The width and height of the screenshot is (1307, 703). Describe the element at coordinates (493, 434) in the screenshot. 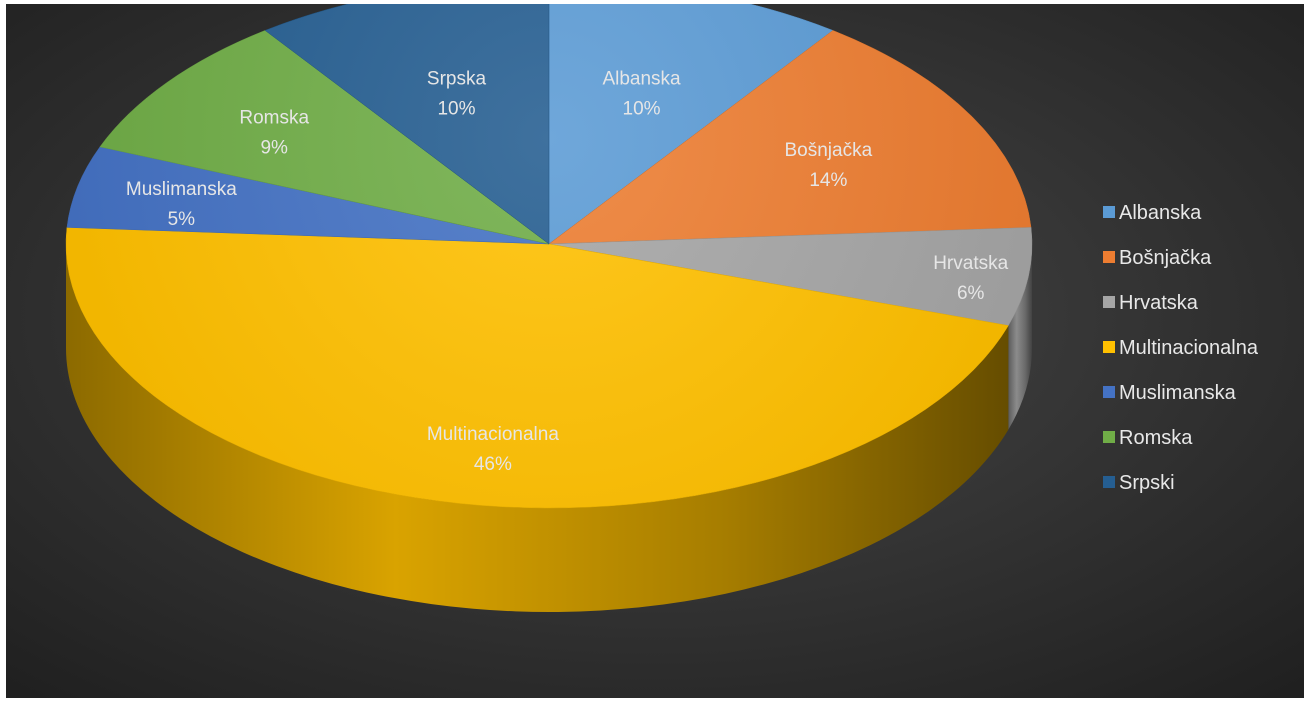

I see `data-label-category: Multinacionalna` at that location.